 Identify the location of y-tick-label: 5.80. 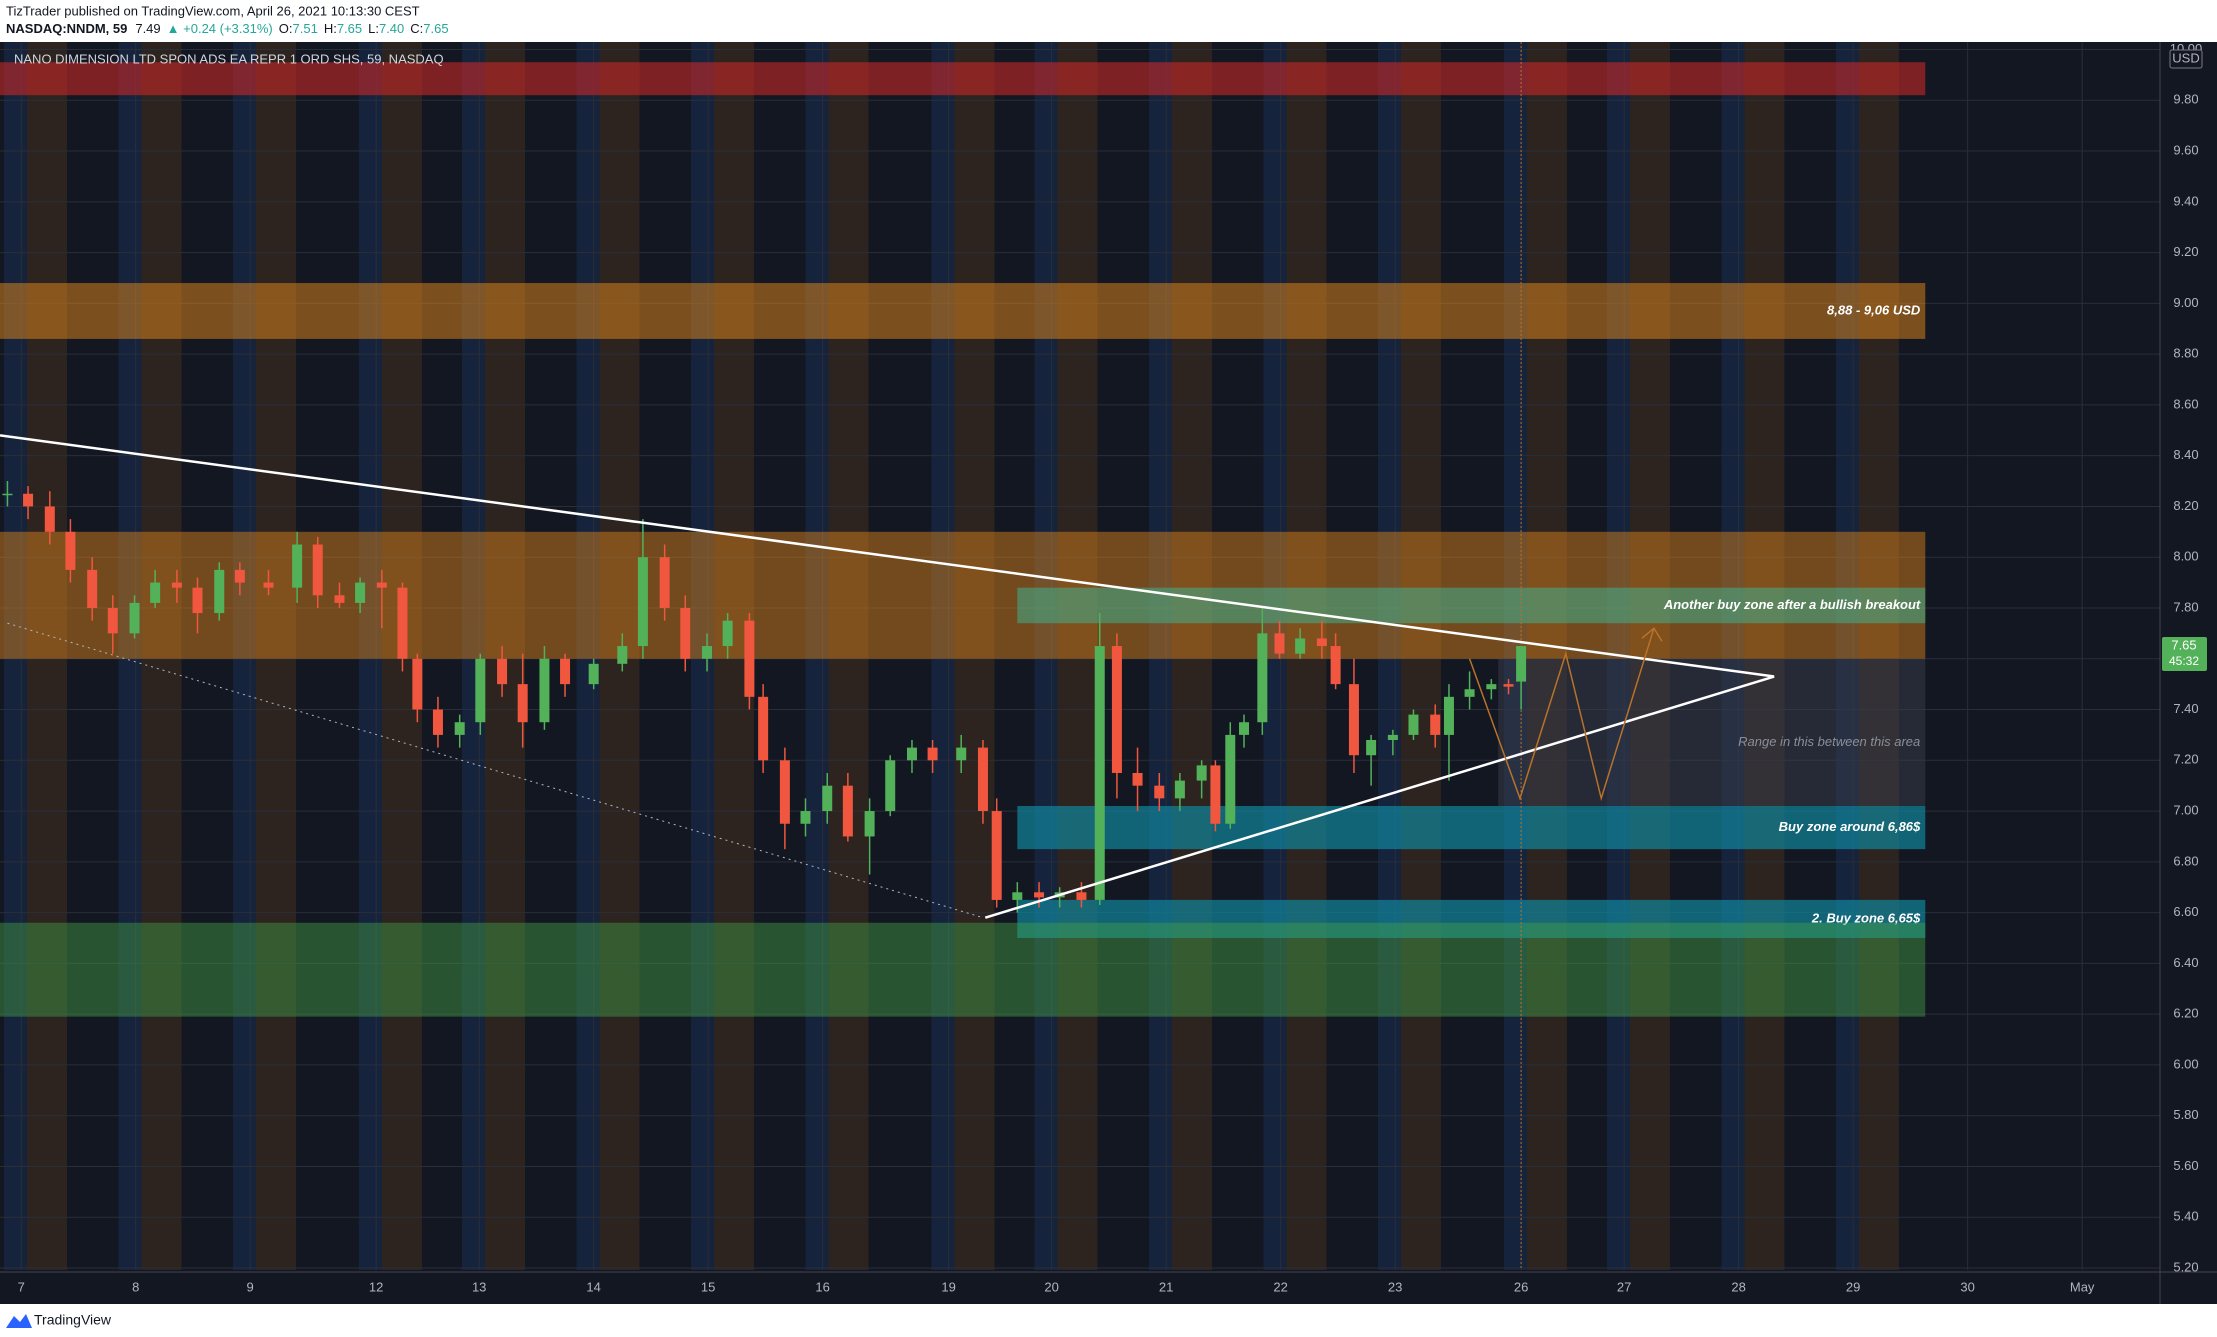
(2185, 1114).